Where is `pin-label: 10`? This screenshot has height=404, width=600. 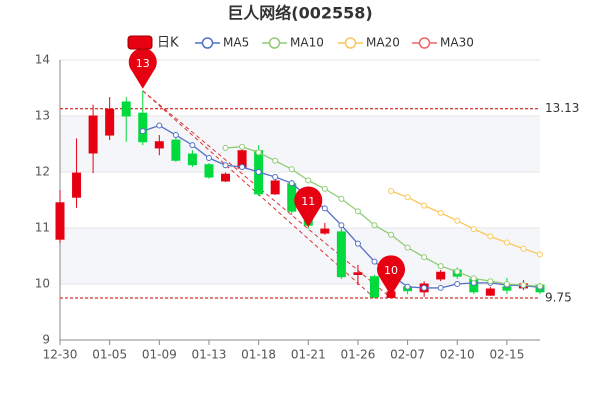 pin-label: 10 is located at coordinates (391, 270).